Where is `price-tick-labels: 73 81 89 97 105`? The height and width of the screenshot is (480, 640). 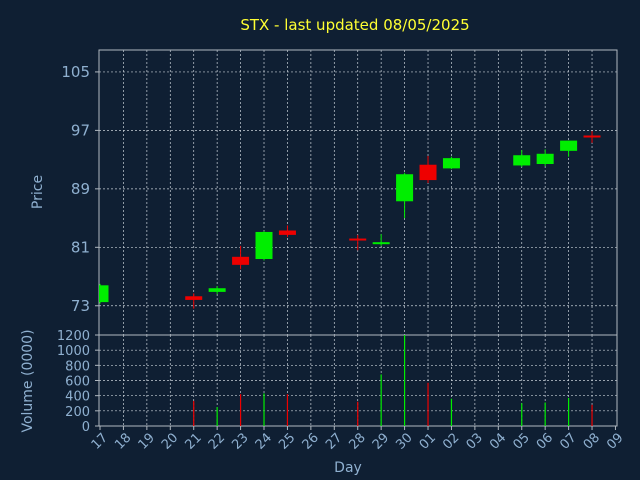
price-tick-labels: 73 81 89 97 105 is located at coordinates (80, 189).